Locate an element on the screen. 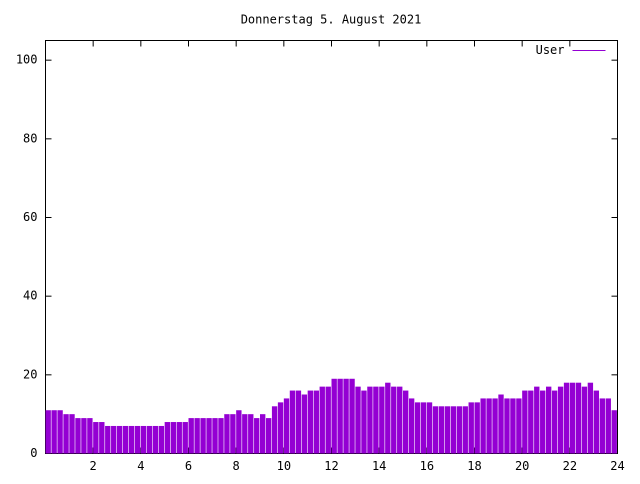  x-tick-label: 8 is located at coordinates (236, 466).